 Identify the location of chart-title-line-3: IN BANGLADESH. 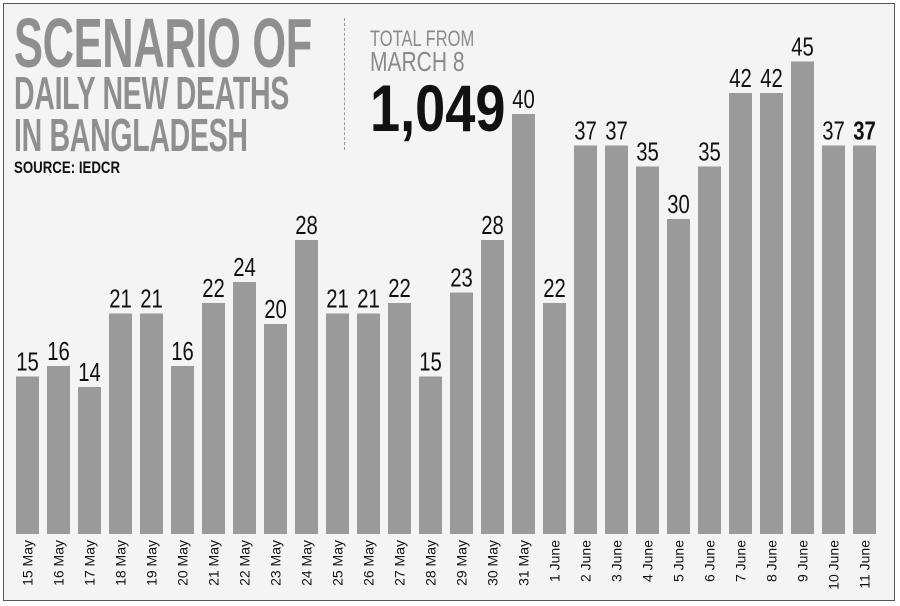
(131, 135).